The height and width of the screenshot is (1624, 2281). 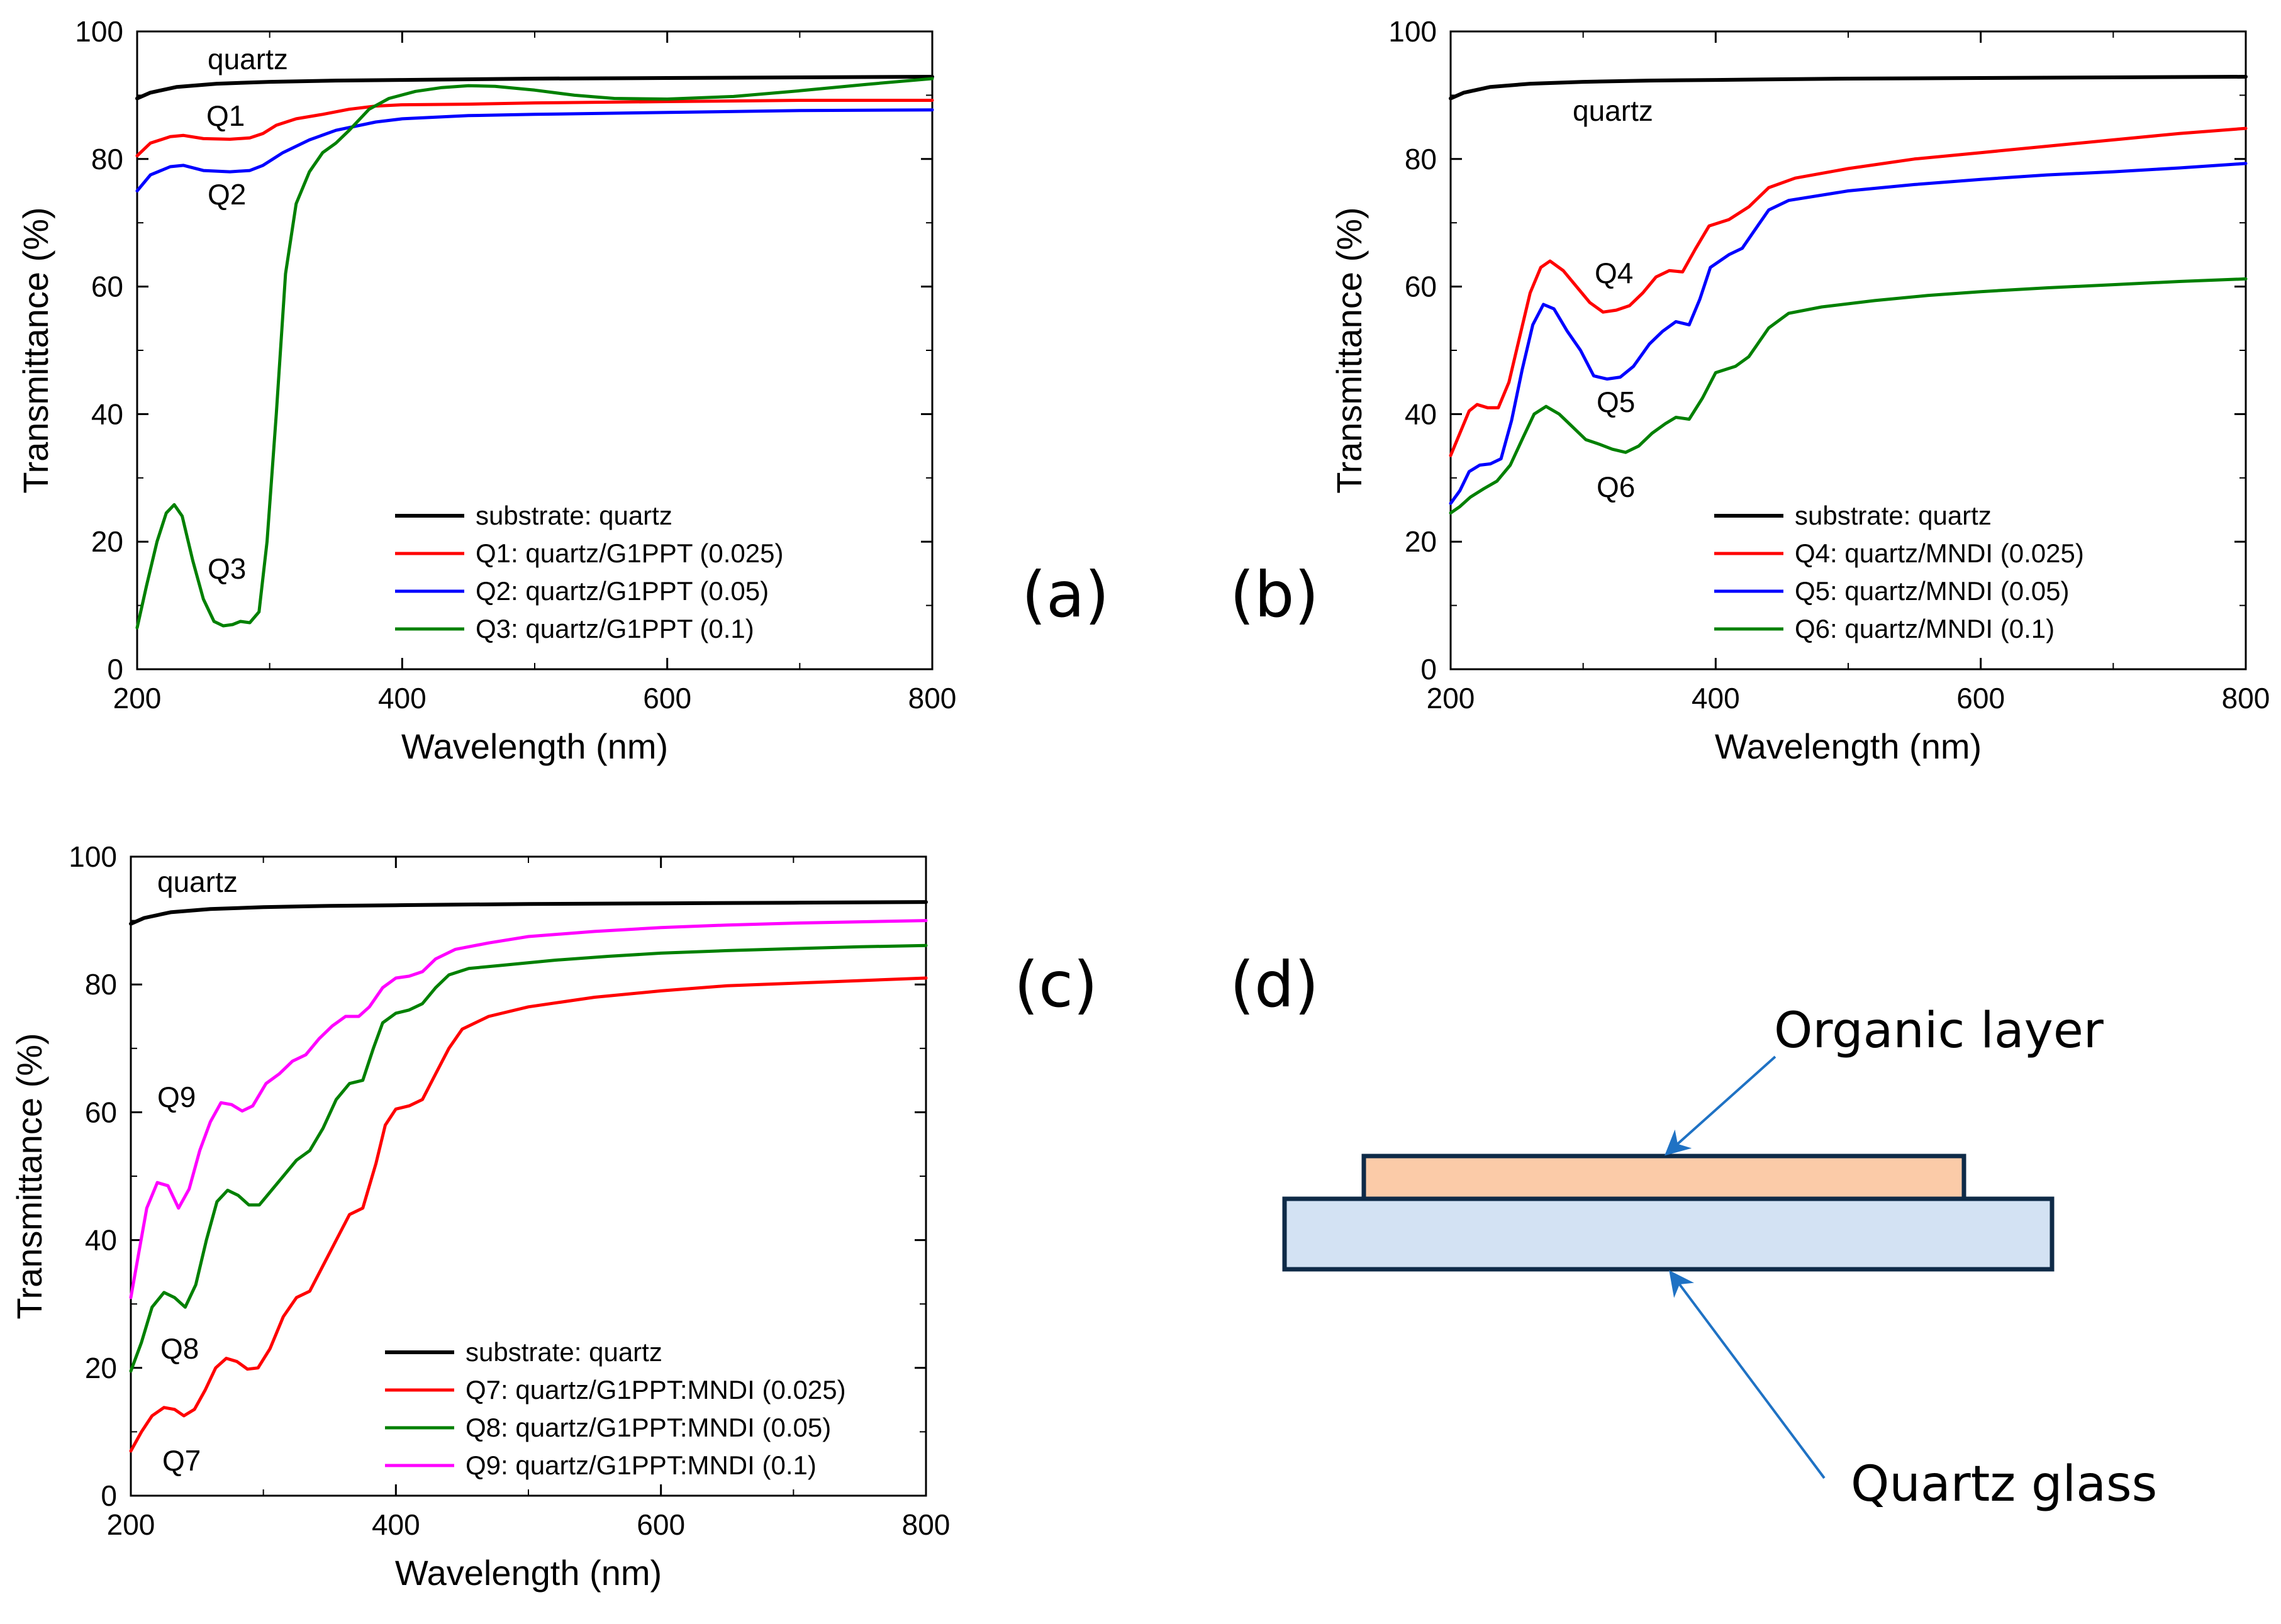 I want to click on curve-annotation: Q1, so click(x=225, y=116).